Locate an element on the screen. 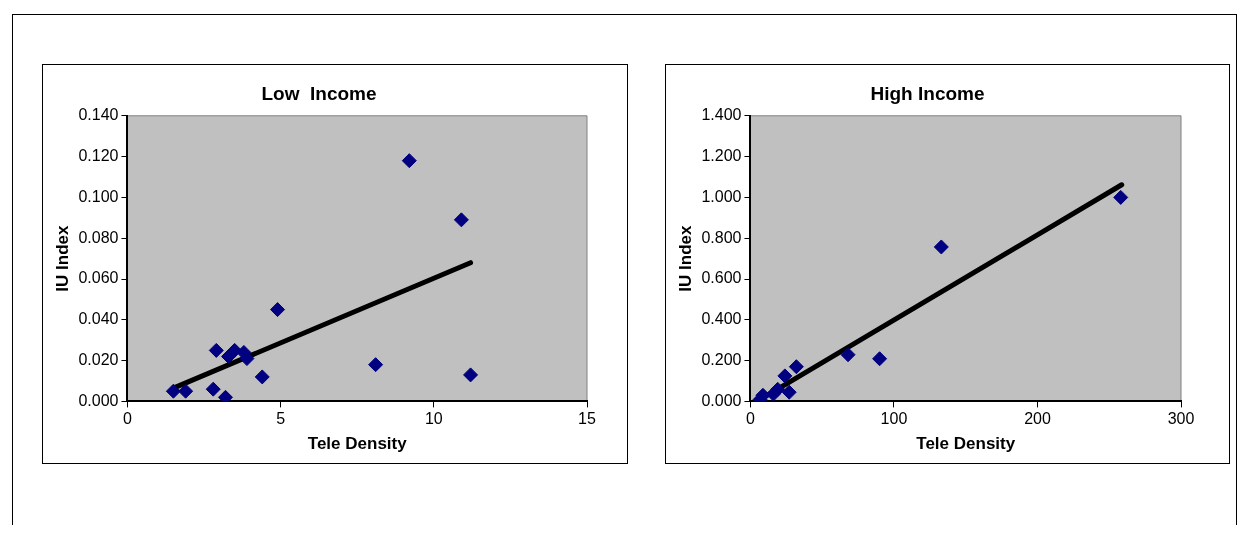 The height and width of the screenshot is (533, 1245). x-tick-label: 300 is located at coordinates (1181, 419).